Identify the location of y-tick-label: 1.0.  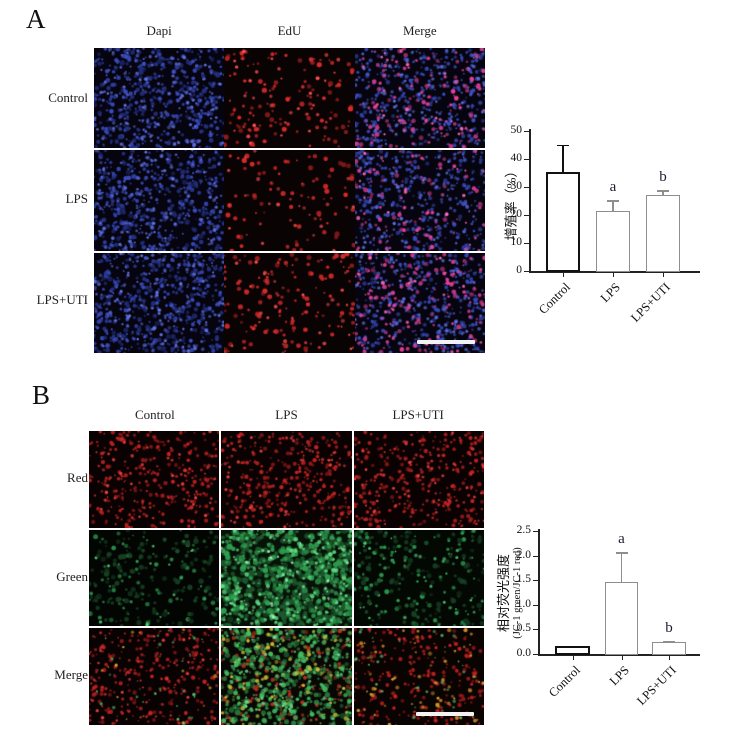
(523, 603).